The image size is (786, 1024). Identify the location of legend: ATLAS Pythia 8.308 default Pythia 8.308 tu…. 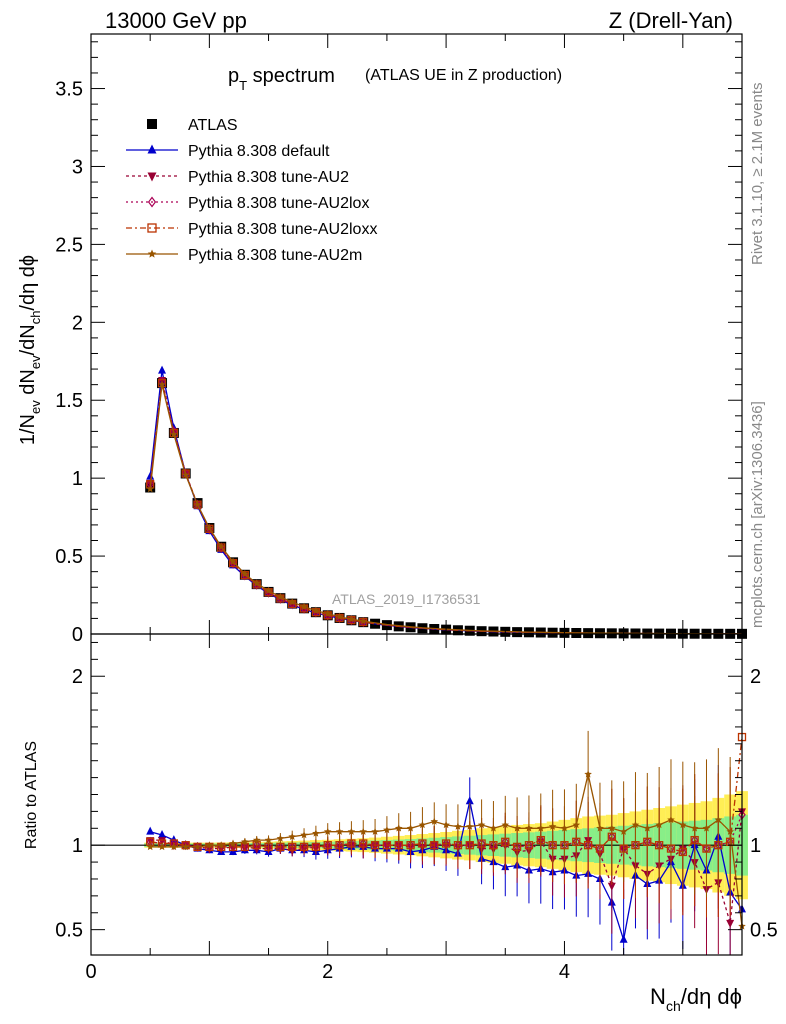
(251, 190).